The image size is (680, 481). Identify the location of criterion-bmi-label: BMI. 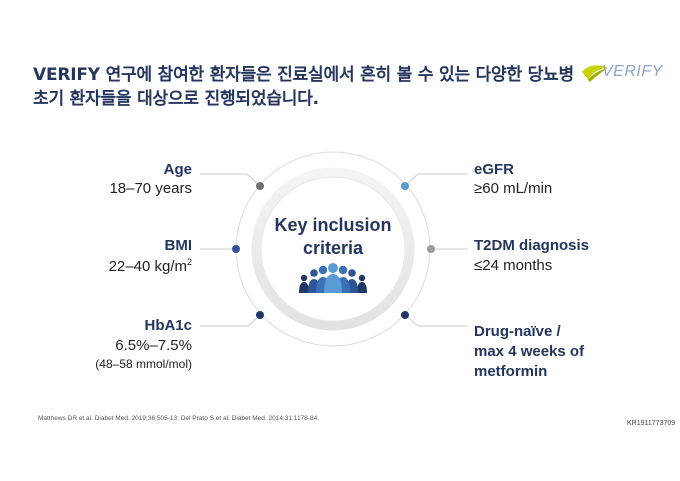
(178, 245).